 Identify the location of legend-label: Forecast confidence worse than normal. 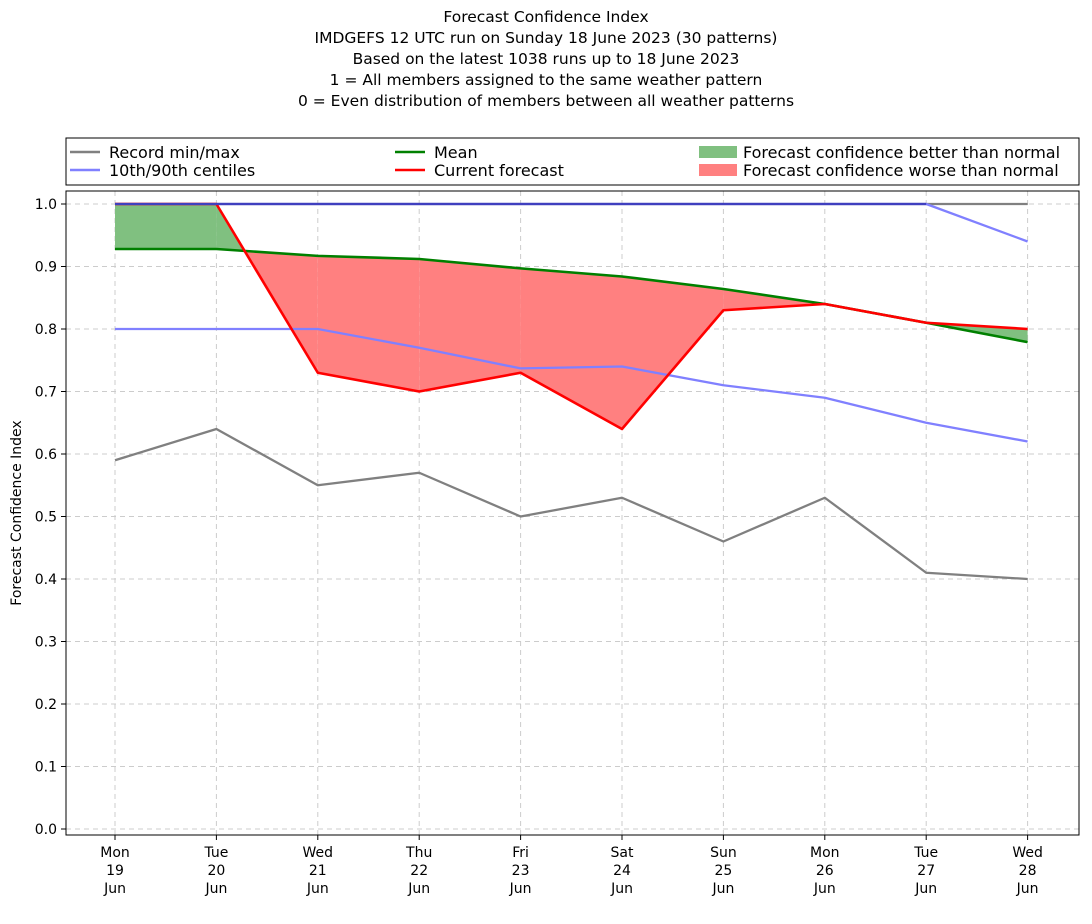
(901, 170).